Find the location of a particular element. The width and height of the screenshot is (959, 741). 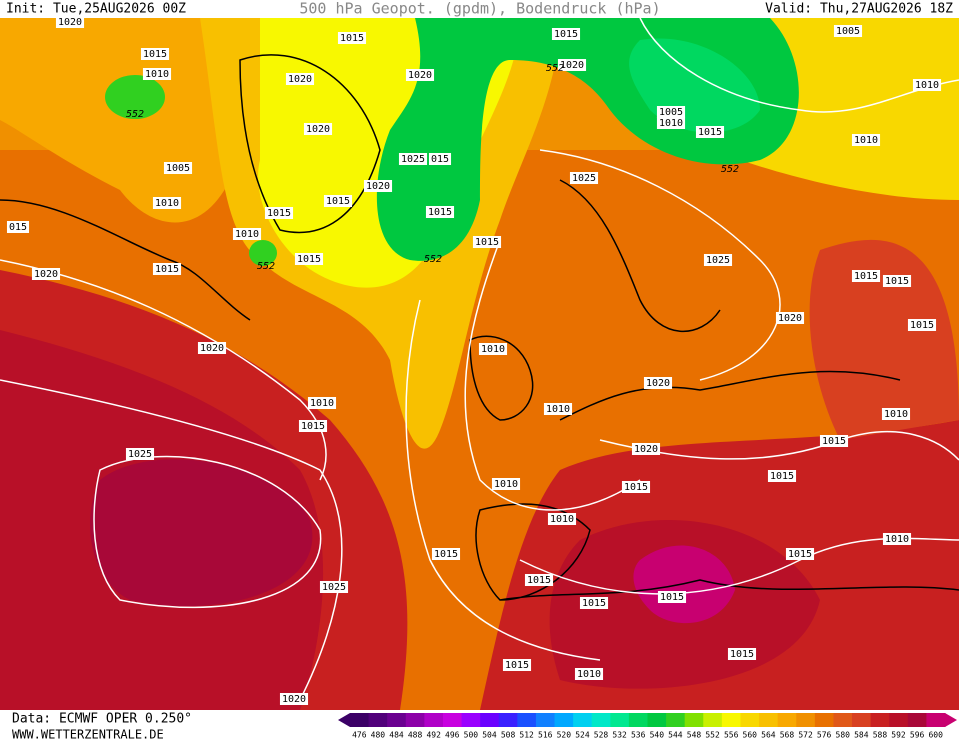

legend-label: 488 is located at coordinates (415, 735).